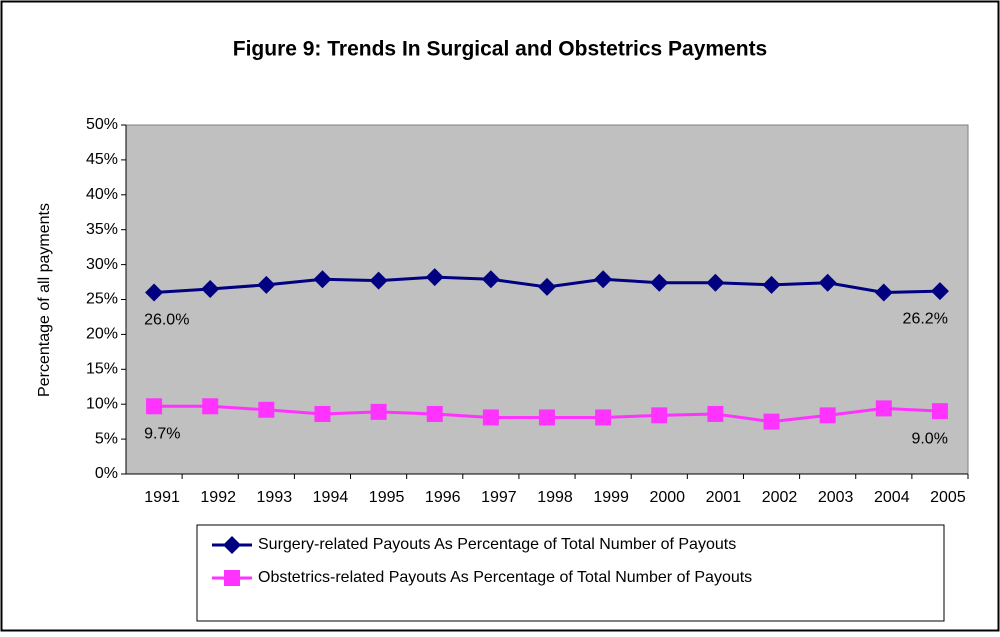 The height and width of the screenshot is (637, 1000). What do you see at coordinates (162, 434) in the screenshot?
I see `data-label: 9.7%` at bounding box center [162, 434].